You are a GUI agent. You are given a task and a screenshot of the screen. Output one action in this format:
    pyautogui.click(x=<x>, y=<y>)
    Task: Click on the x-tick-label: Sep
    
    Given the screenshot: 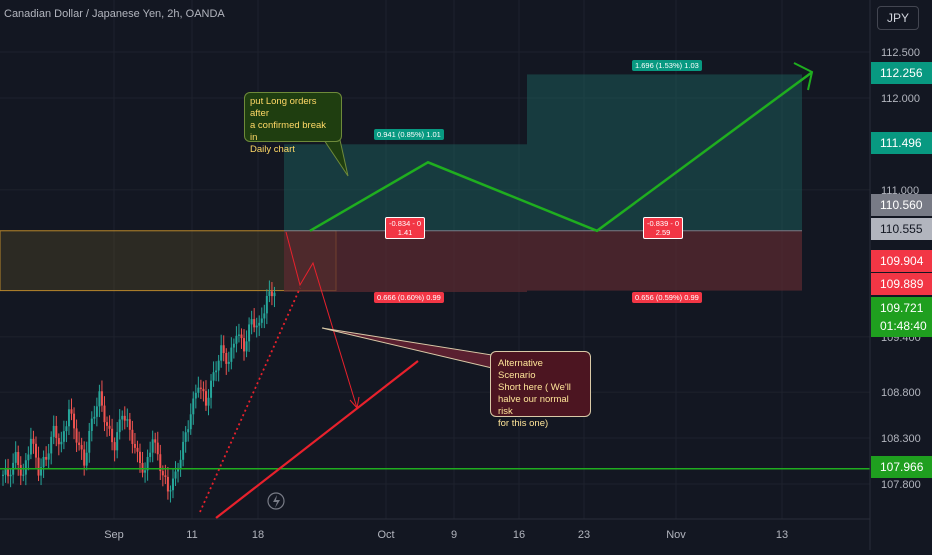 What is the action you would take?
    pyautogui.click(x=114, y=535)
    